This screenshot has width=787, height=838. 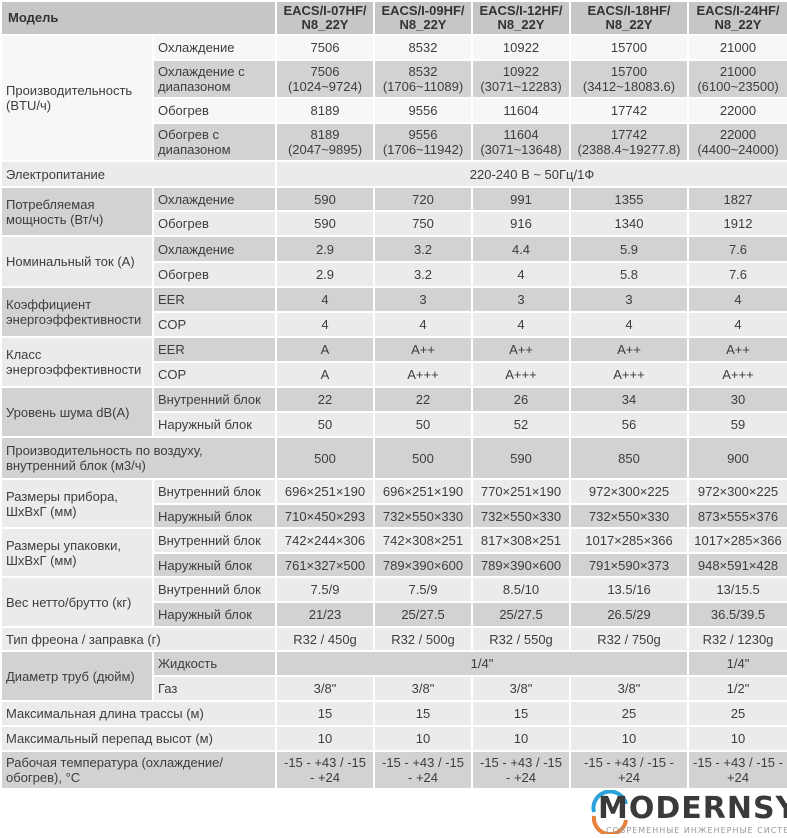 What do you see at coordinates (77, 503) in the screenshot?
I see `parameter-label: Размеры прибора, ШхВхГ (мм)` at bounding box center [77, 503].